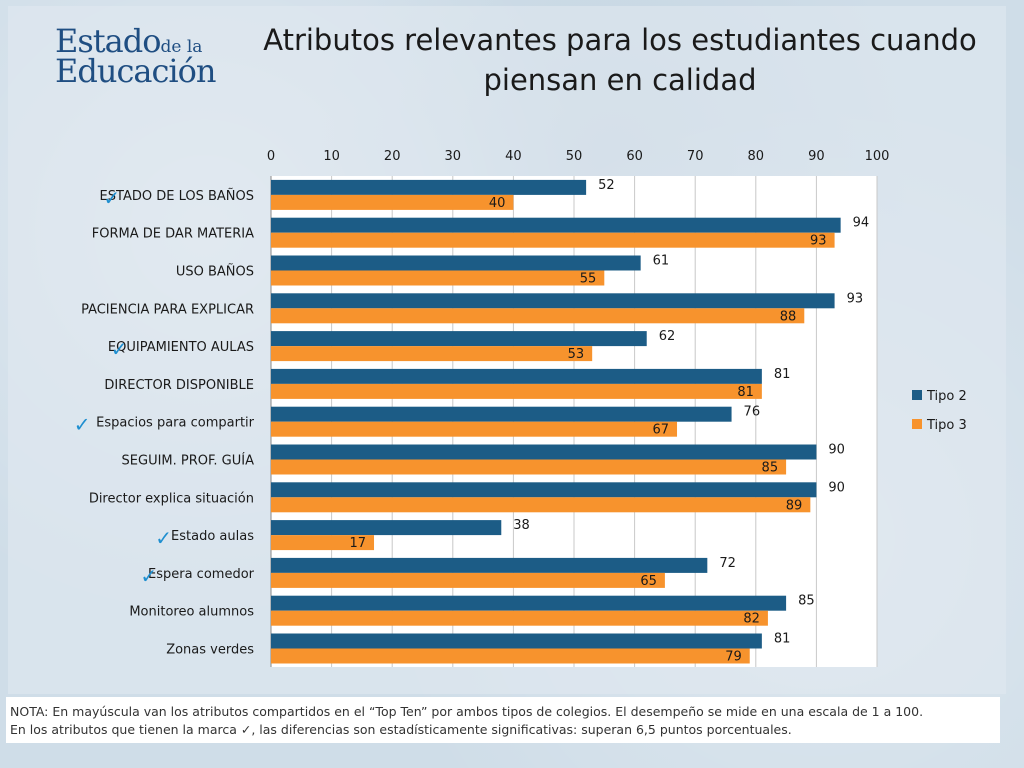  I want to click on category-label: Espacios para compartir, so click(175, 423).